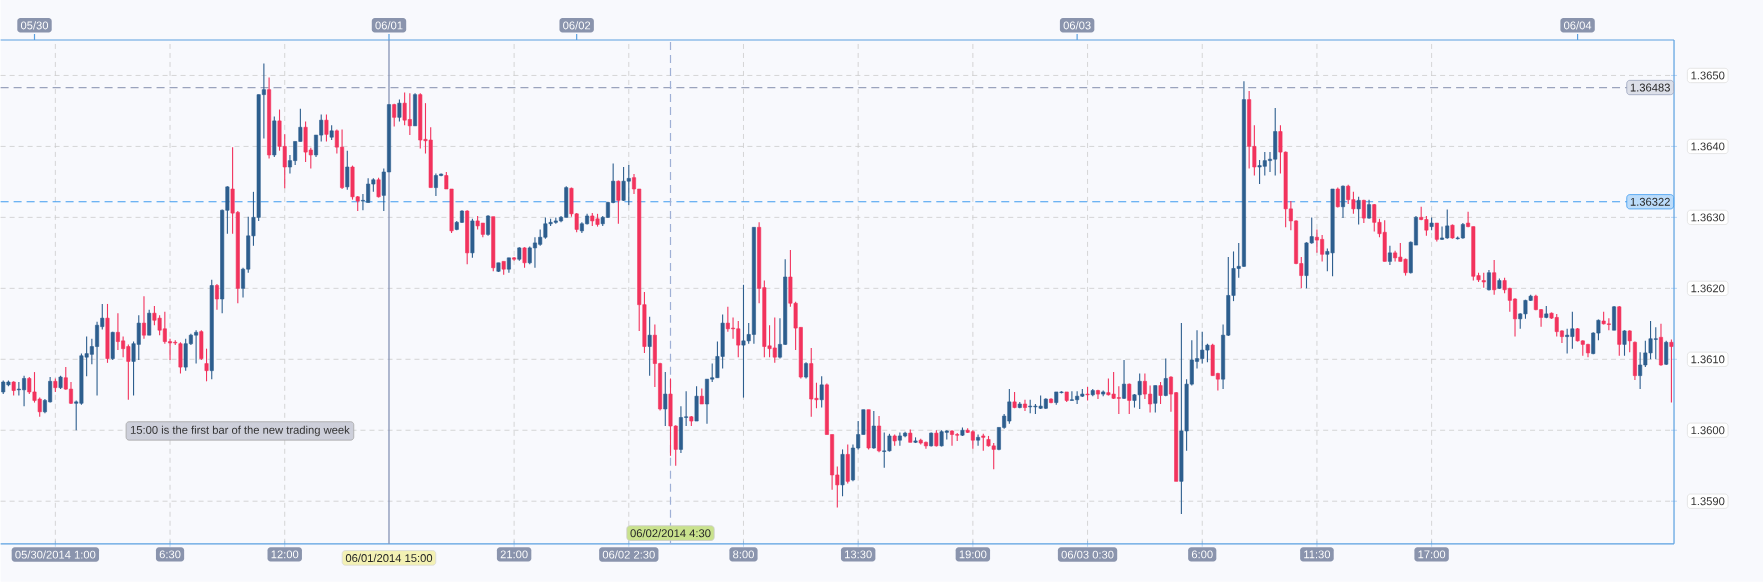 This screenshot has width=1763, height=582. Describe the element at coordinates (743, 554) in the screenshot. I see `x-tick-label: 8:00` at that location.